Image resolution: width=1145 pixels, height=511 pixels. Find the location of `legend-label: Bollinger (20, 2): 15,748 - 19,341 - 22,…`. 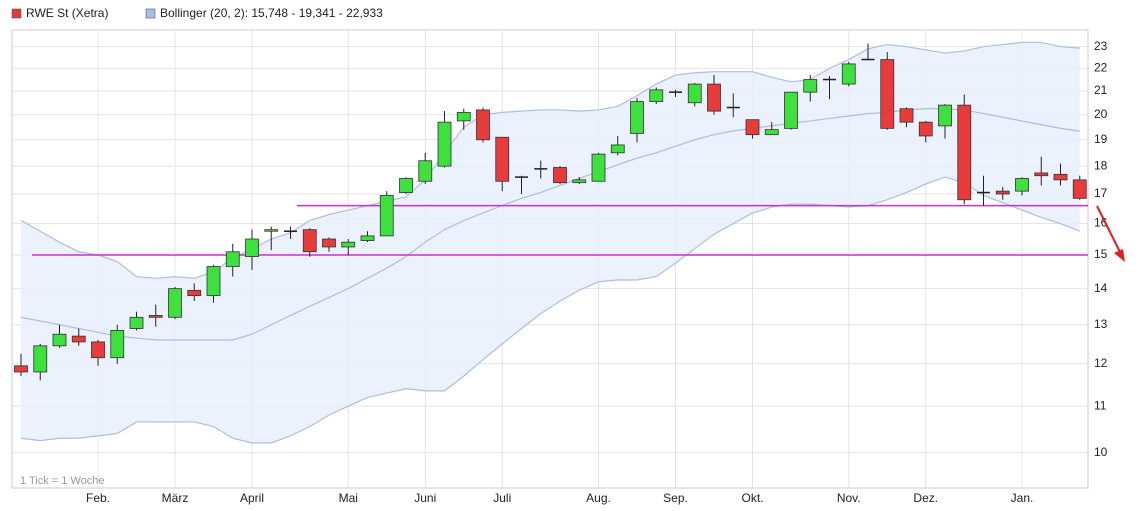

legend-label: Bollinger (20, 2): 15,748 - 19,341 - 22,… is located at coordinates (271, 13).